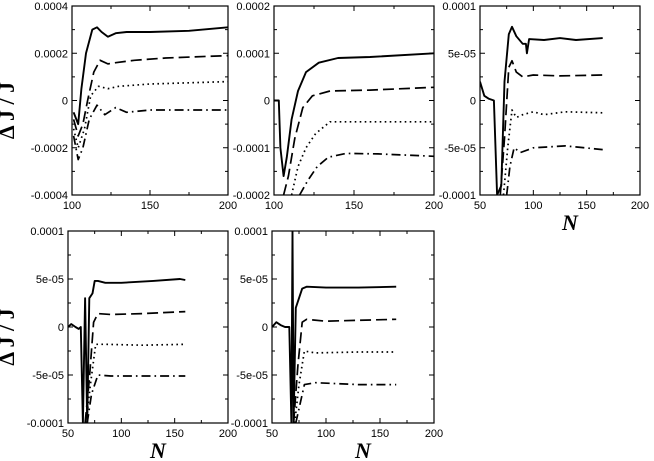  What do you see at coordinates (49, 196) in the screenshot?
I see `y-tick-label: -0.0004` at bounding box center [49, 196].